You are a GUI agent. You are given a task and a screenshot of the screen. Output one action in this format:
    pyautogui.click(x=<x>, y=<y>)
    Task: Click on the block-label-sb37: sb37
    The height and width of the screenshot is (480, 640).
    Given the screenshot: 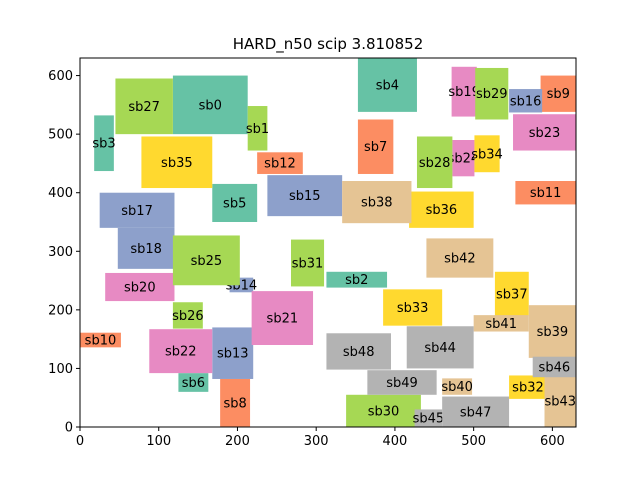 What is the action you would take?
    pyautogui.click(x=512, y=294)
    